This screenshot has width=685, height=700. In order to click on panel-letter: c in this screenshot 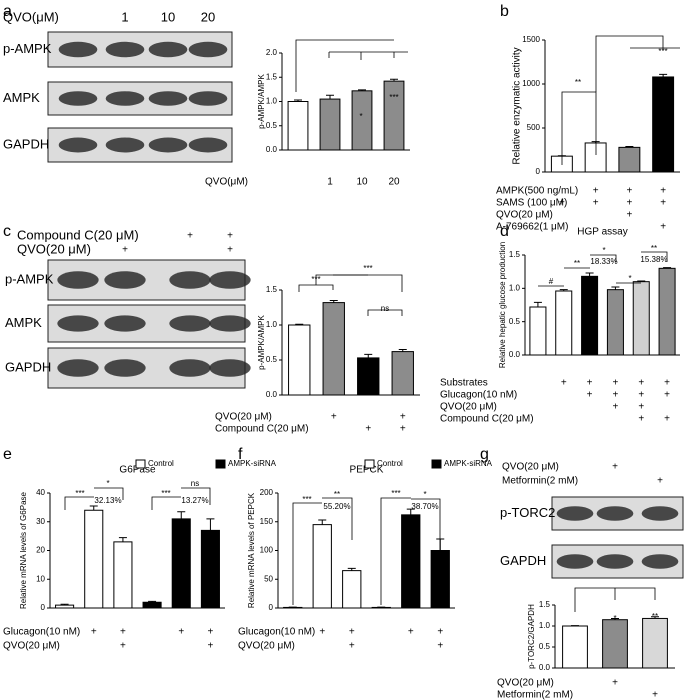, I will do `click(7, 231)`.